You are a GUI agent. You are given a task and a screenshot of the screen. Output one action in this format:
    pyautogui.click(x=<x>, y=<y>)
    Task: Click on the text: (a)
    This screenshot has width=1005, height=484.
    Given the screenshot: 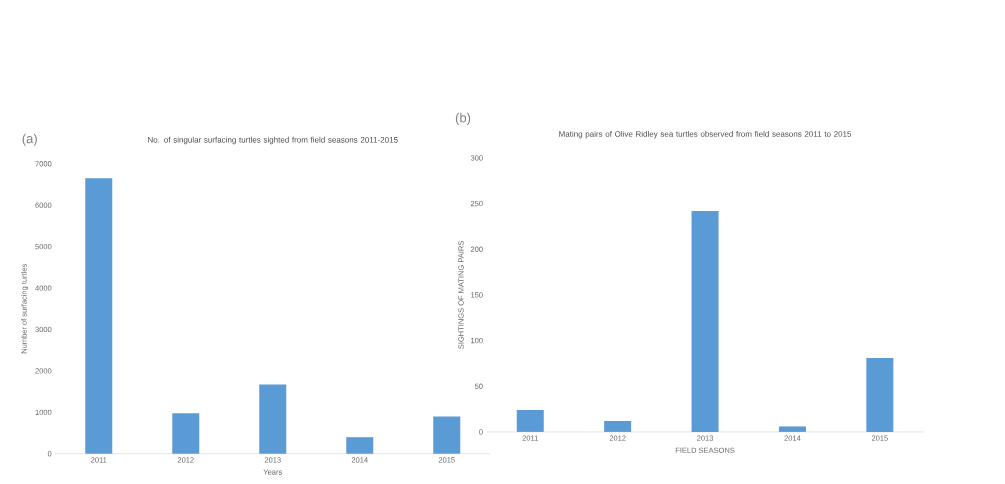 What is the action you would take?
    pyautogui.click(x=29, y=139)
    